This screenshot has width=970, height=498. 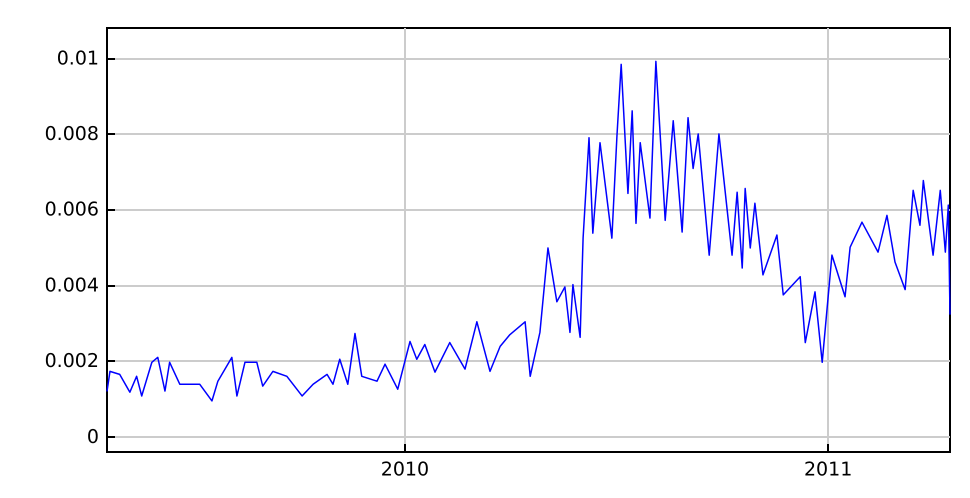 What do you see at coordinates (71, 134) in the screenshot?
I see `y-tick-label: 0.008` at bounding box center [71, 134].